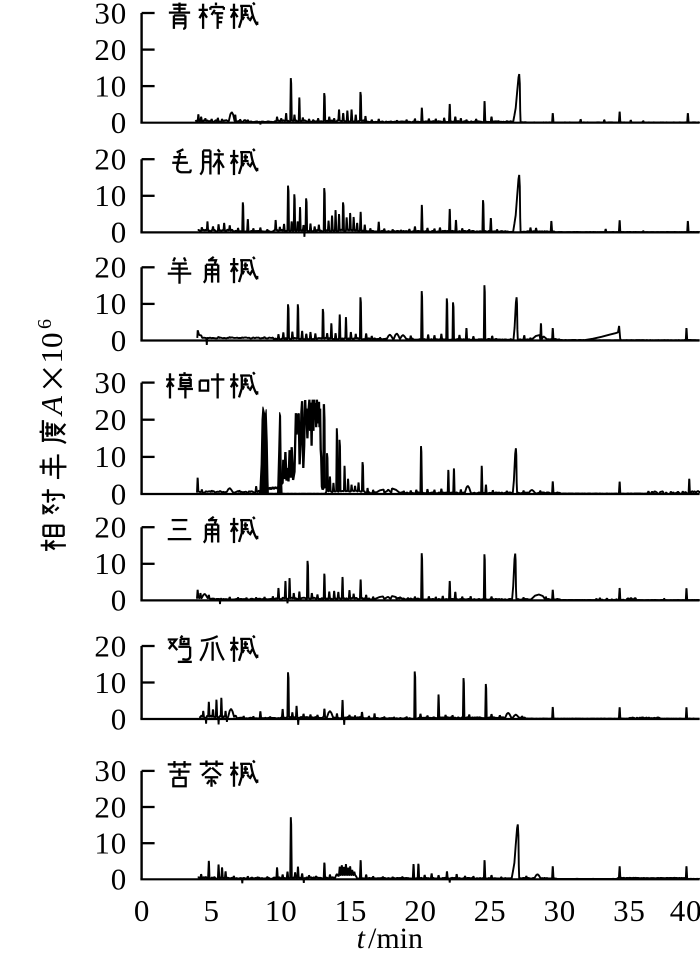 This screenshot has height=953, width=700. Describe the element at coordinates (51, 406) in the screenshot. I see `svg-text: A` at that location.